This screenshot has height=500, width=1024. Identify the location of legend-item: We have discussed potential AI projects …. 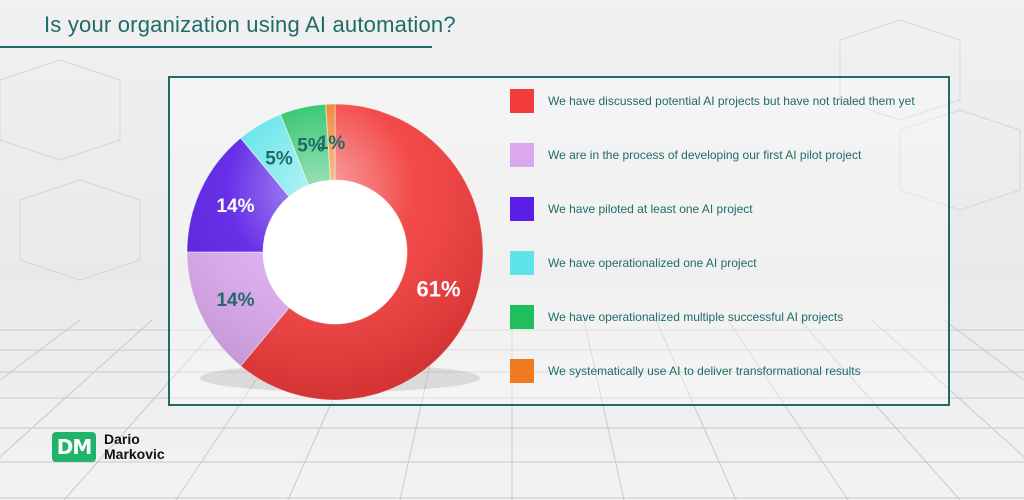
(712, 101).